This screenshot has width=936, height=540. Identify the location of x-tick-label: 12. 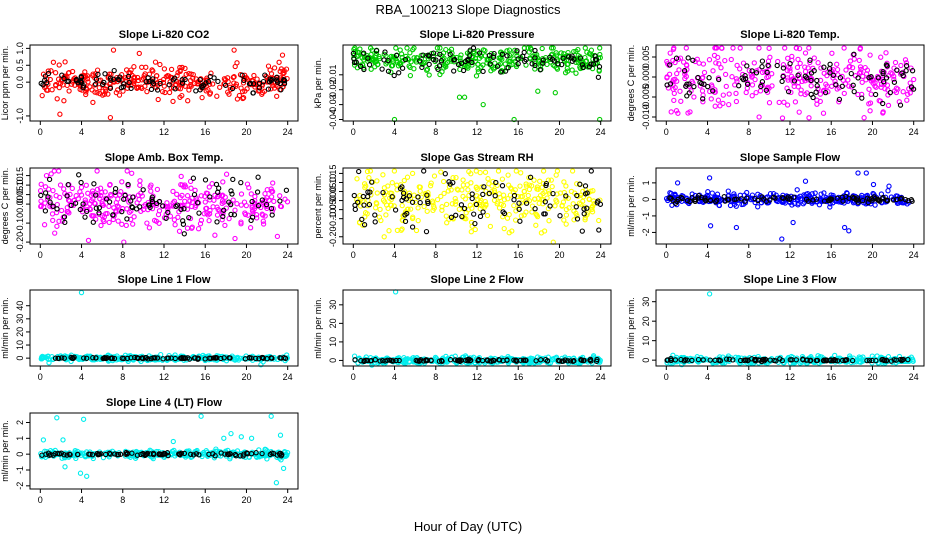
(790, 377).